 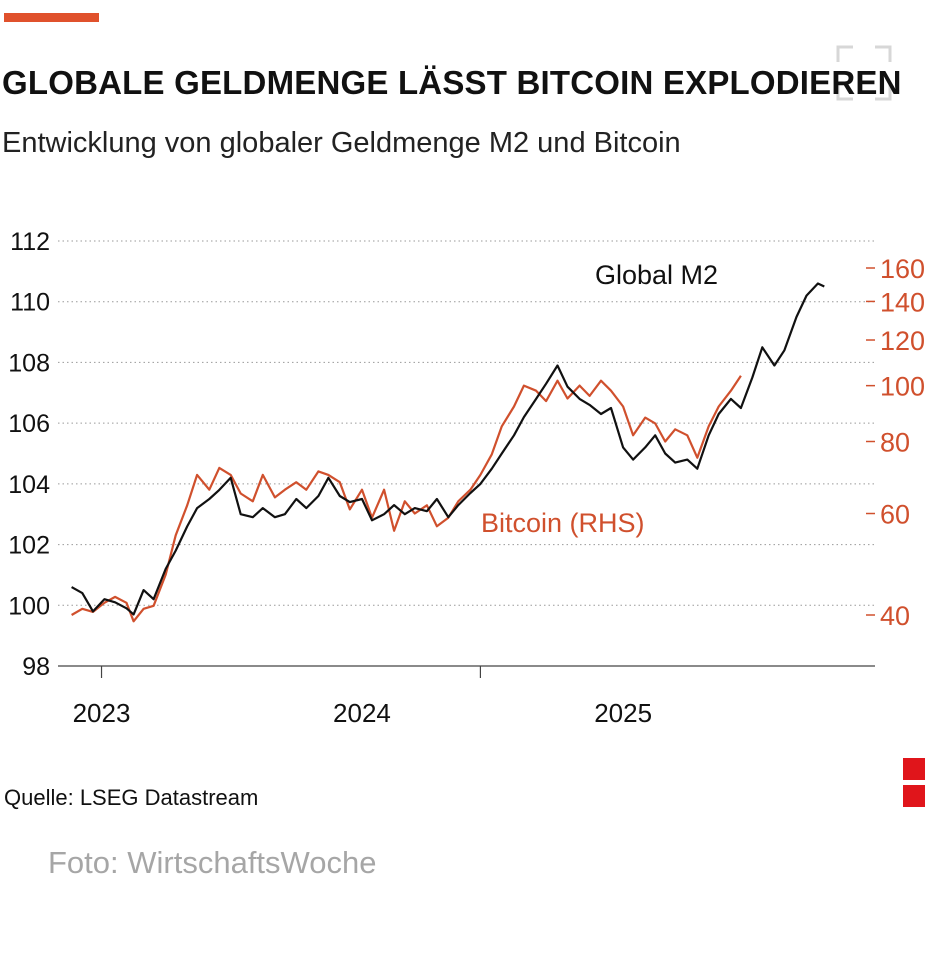 I want to click on y-right-tick-label: 60, so click(x=895, y=515).